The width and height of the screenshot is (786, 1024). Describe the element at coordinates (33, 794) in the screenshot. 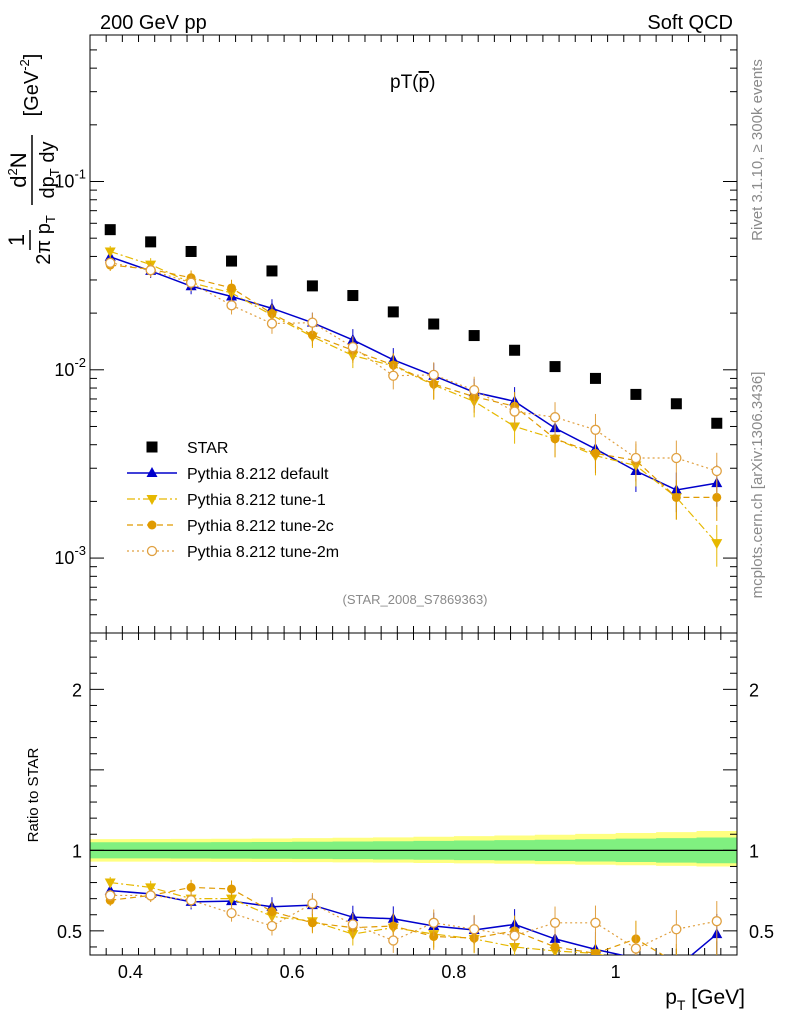

I see `ratio-y-axis-label: Ratio to STAR` at that location.